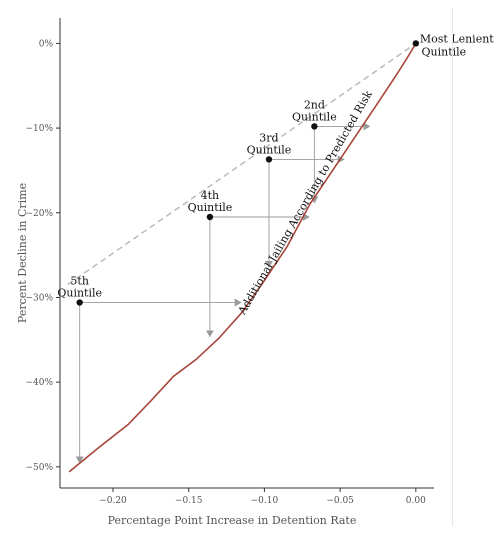 This screenshot has height=540, width=500. I want to click on x-tick-label: −0.10, so click(265, 501).